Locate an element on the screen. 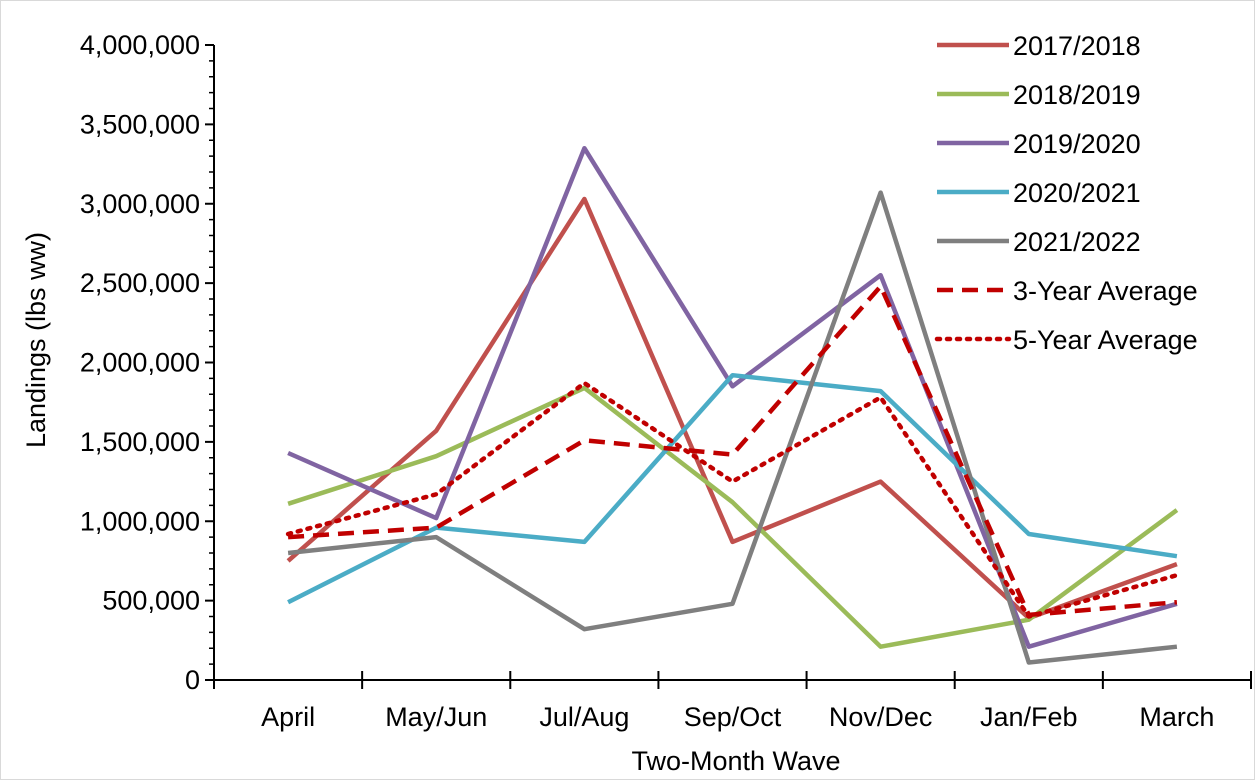 This screenshot has width=1255, height=784. legend-item-2019-2020: 2019/2020 is located at coordinates (1039, 144).